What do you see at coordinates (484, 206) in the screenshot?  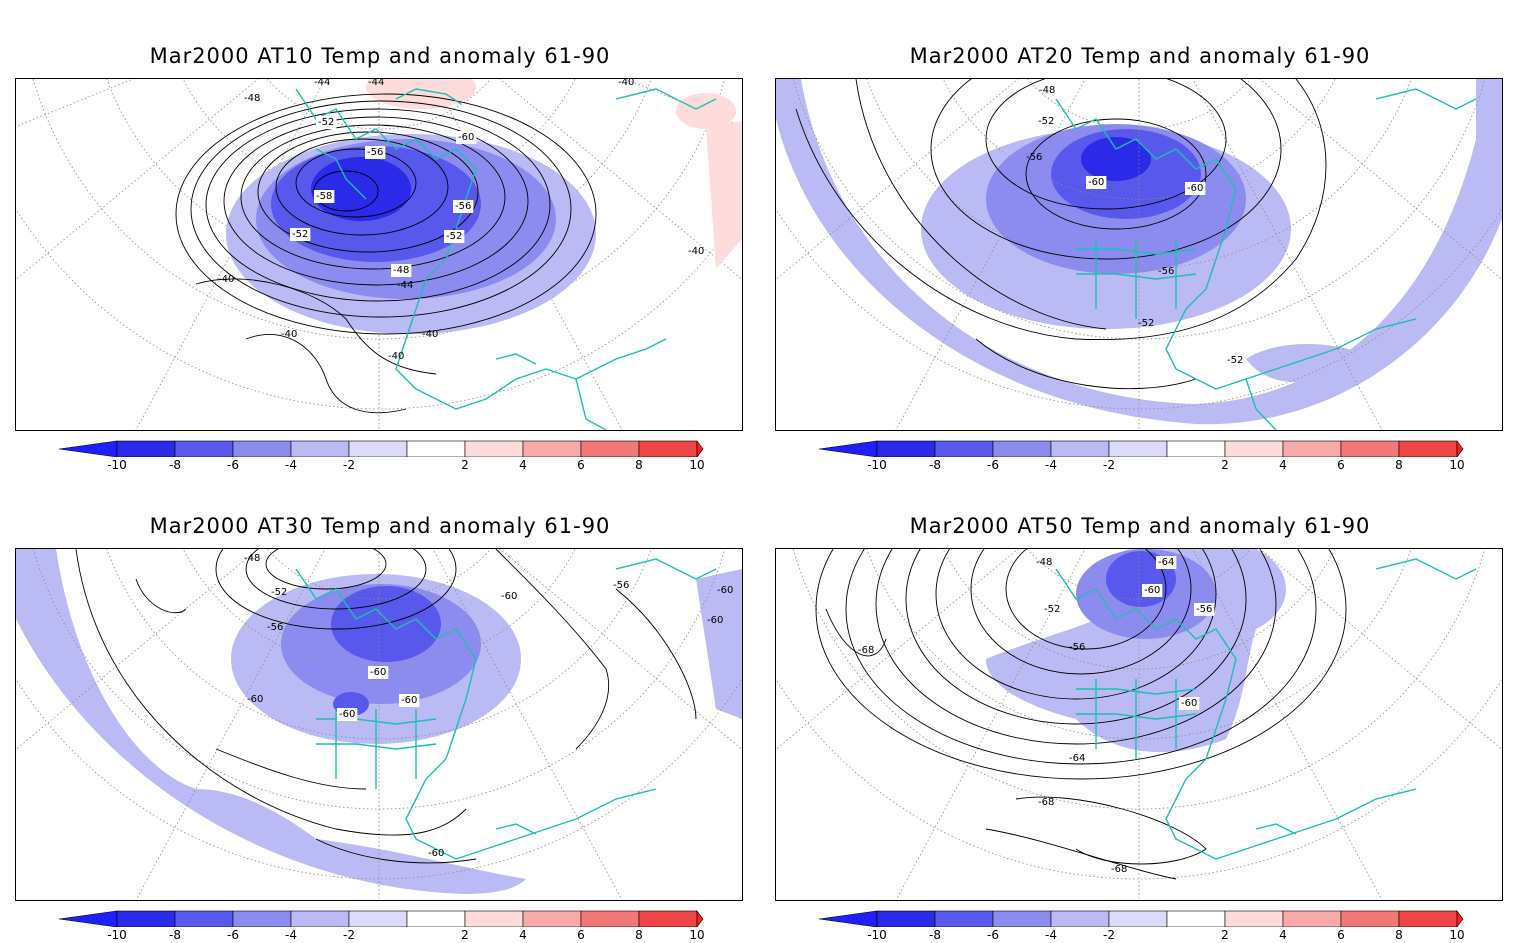 I see `anomaly-shading` at bounding box center [484, 206].